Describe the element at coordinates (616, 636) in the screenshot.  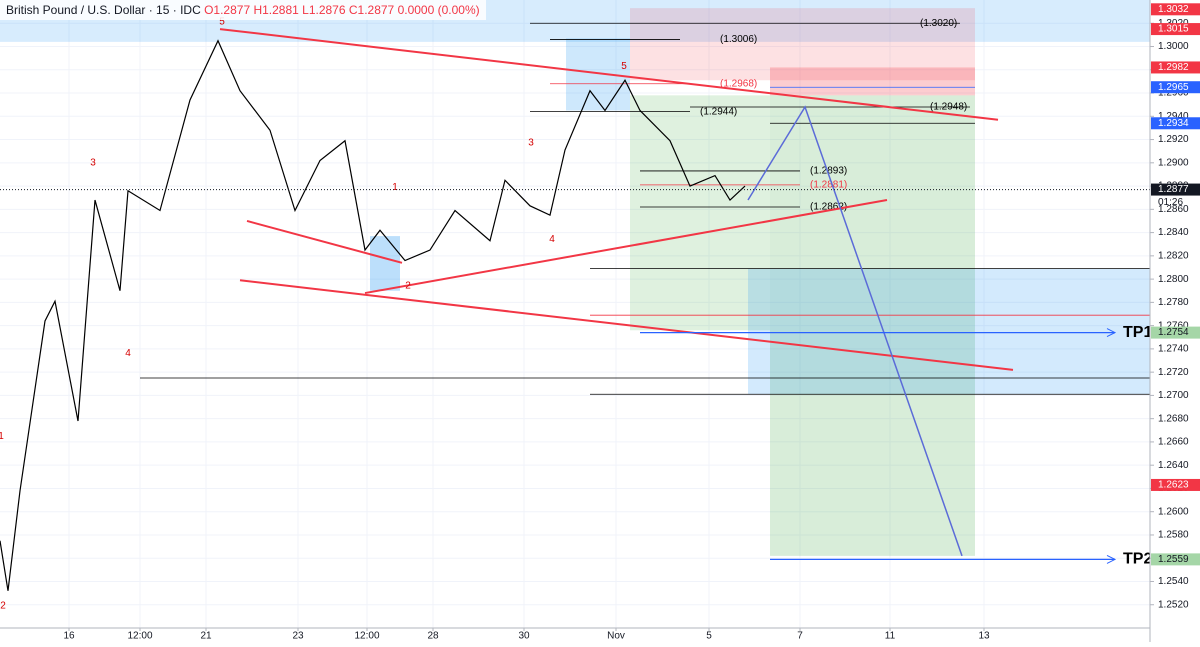
I see `x-tick-label: Nov` at that location.